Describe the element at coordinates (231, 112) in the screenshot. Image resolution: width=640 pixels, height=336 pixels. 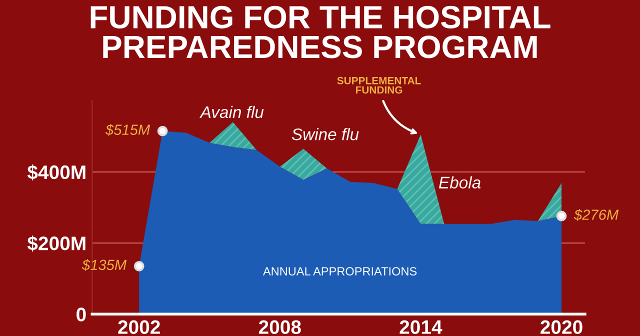
I see `annotation: Avain flu` at that location.